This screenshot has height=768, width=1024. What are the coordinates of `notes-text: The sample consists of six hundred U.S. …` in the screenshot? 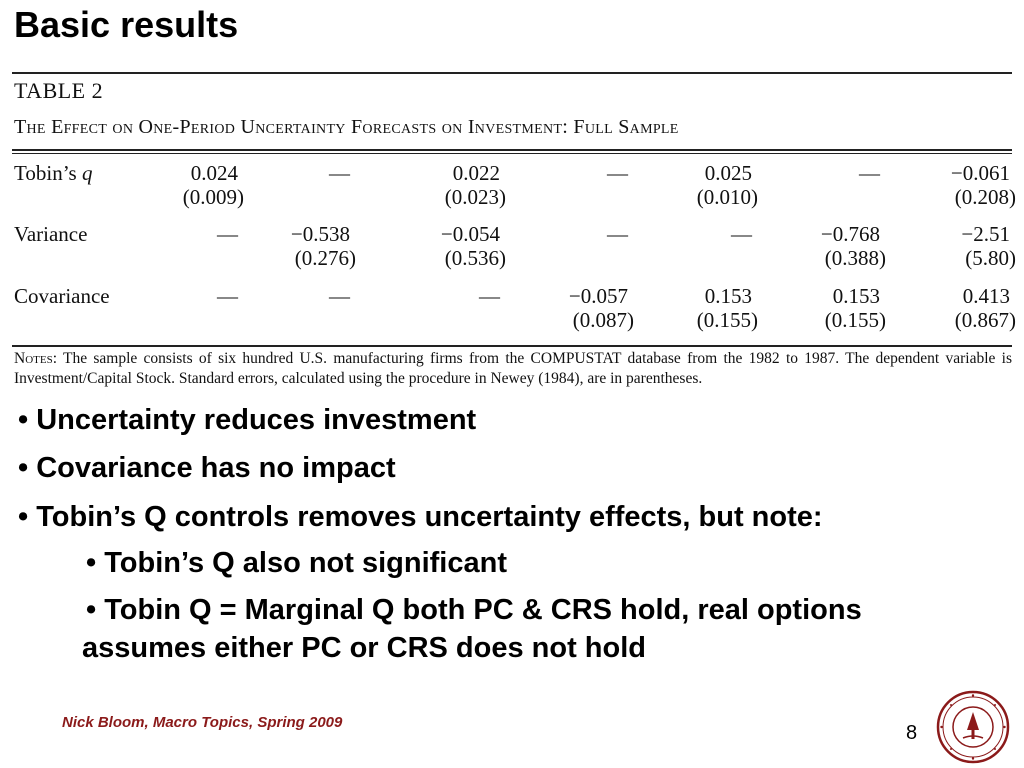 It's located at (513, 368).